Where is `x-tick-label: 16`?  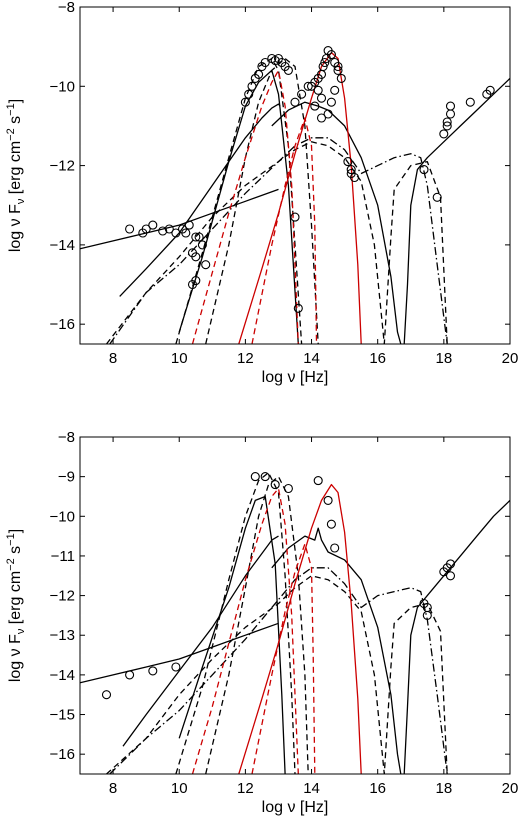
x-tick-label: 16 is located at coordinates (377, 358).